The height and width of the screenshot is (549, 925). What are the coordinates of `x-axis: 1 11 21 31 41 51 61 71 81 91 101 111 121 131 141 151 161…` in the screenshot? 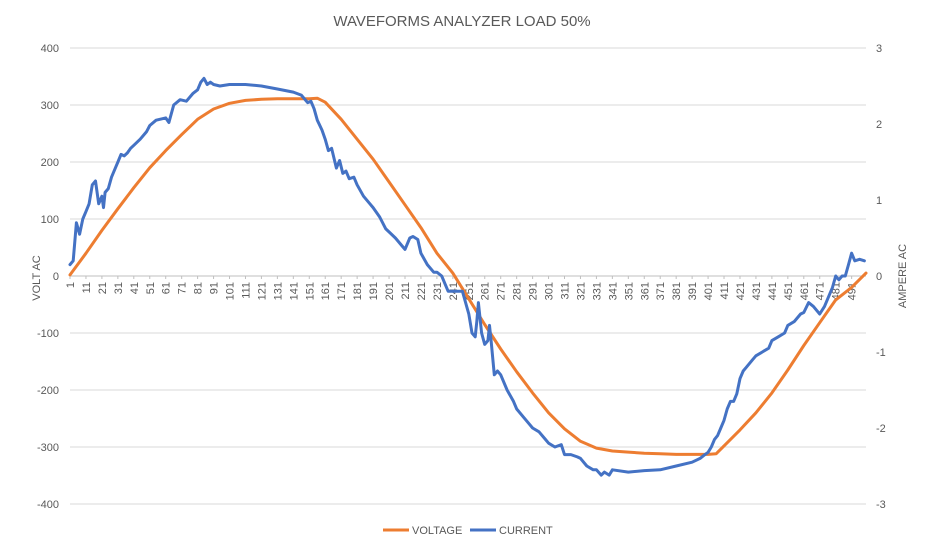 It's located at (465, 287).